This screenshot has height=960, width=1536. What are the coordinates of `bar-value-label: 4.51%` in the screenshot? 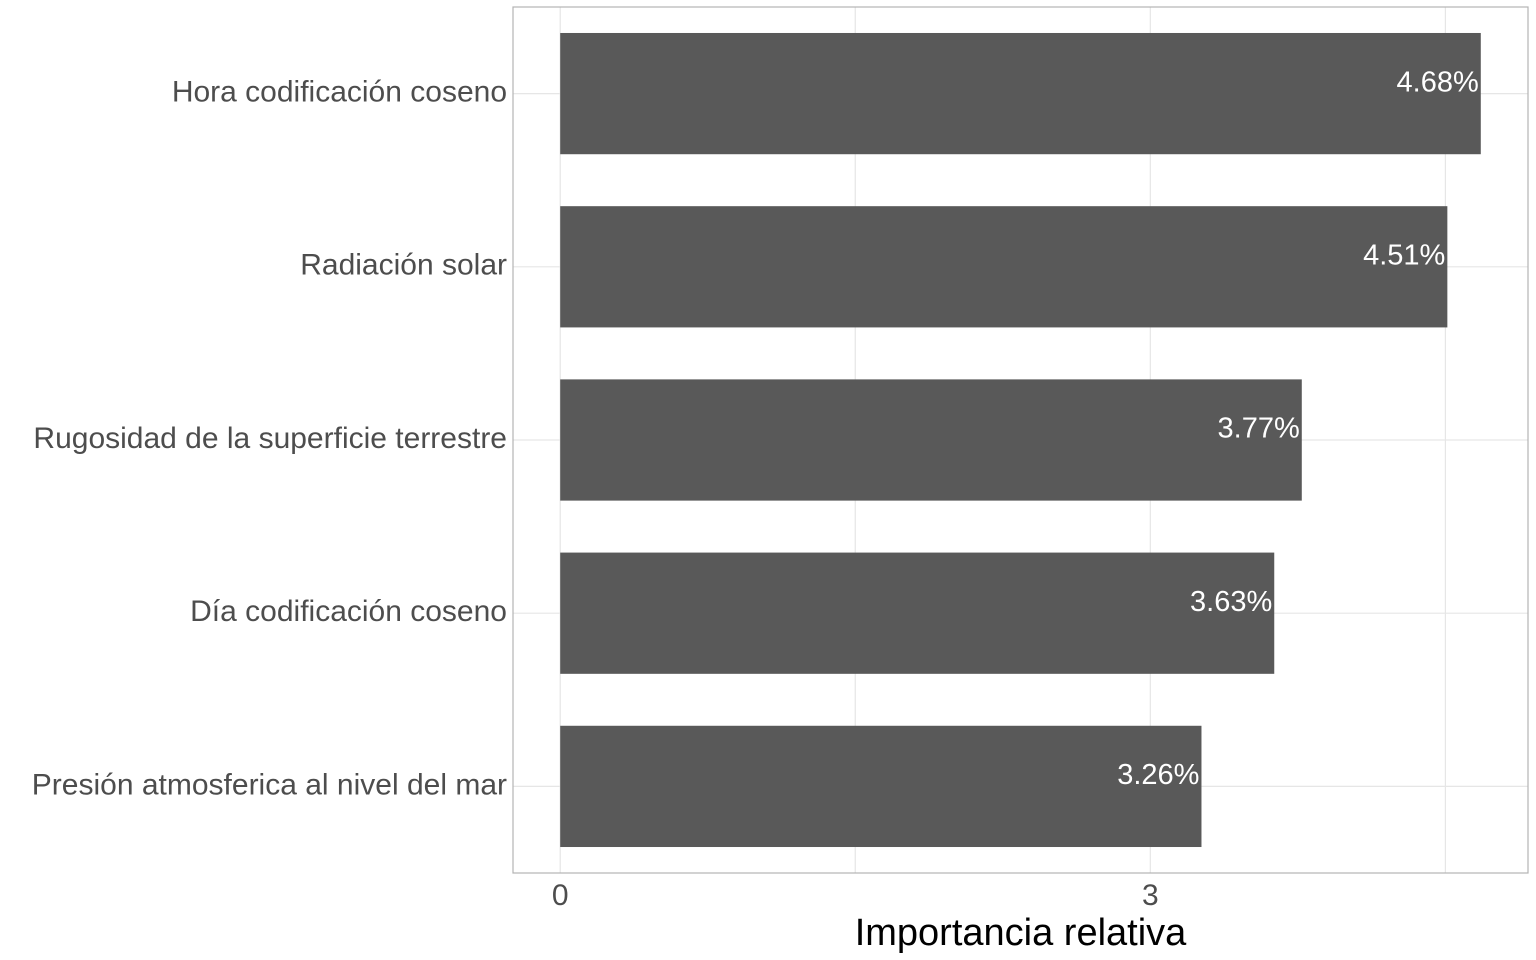 It's located at (1404, 255).